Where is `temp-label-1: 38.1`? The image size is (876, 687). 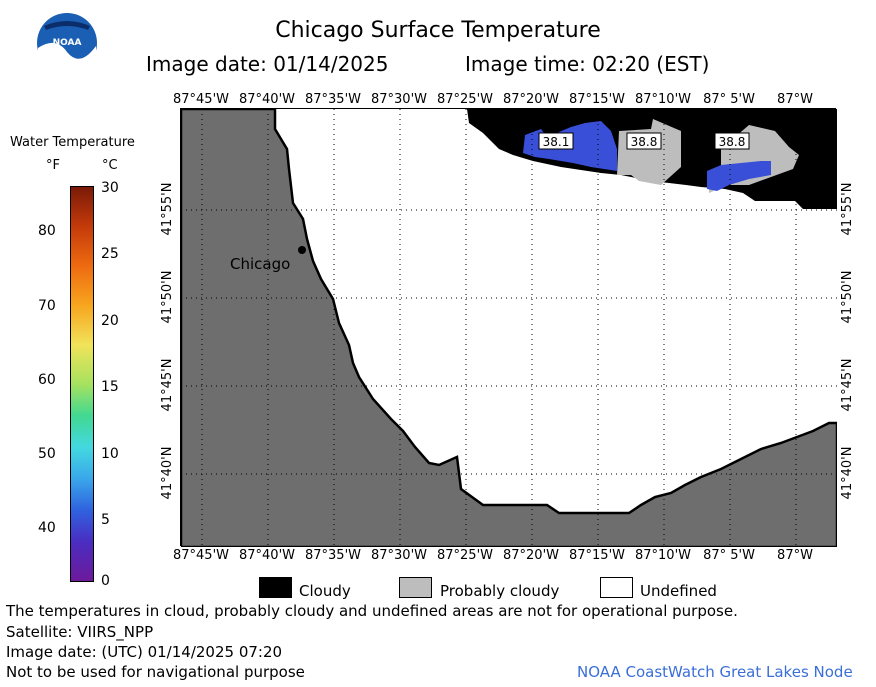 temp-label-1: 38.1 is located at coordinates (556, 141).